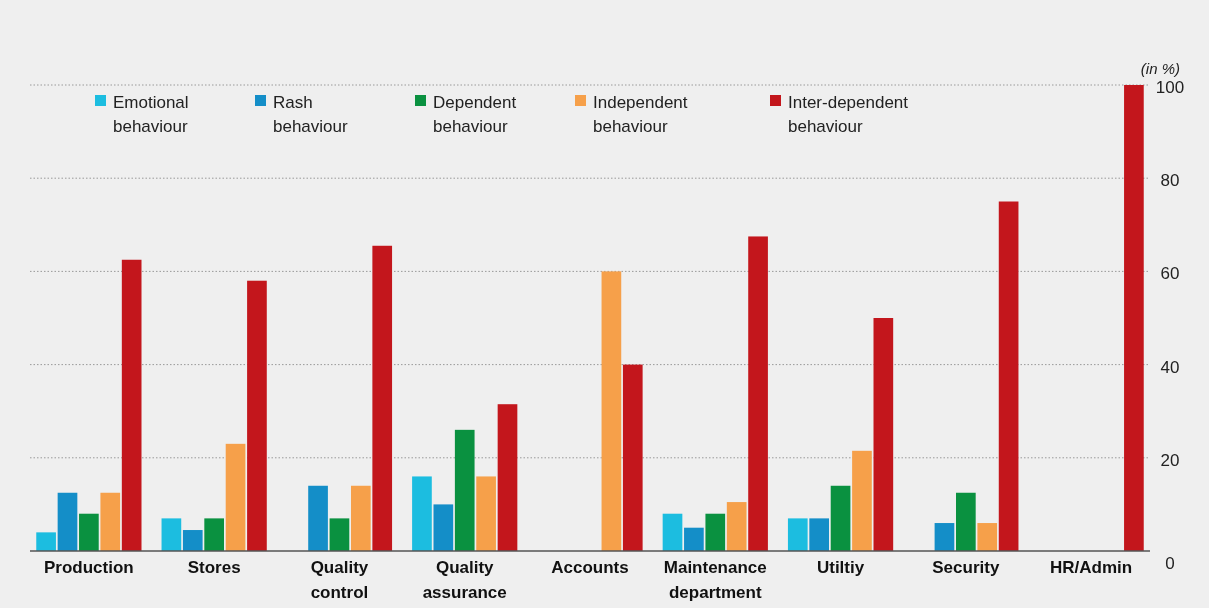 This screenshot has width=1209, height=608. What do you see at coordinates (89, 567) in the screenshot?
I see `x-tick-label: Production` at bounding box center [89, 567].